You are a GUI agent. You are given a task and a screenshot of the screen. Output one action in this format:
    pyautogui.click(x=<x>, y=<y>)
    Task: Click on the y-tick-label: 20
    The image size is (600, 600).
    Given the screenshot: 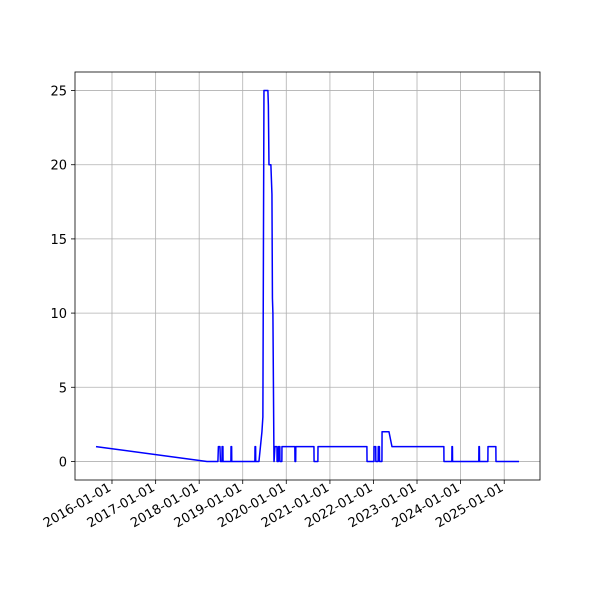 What is the action you would take?
    pyautogui.click(x=58, y=166)
    